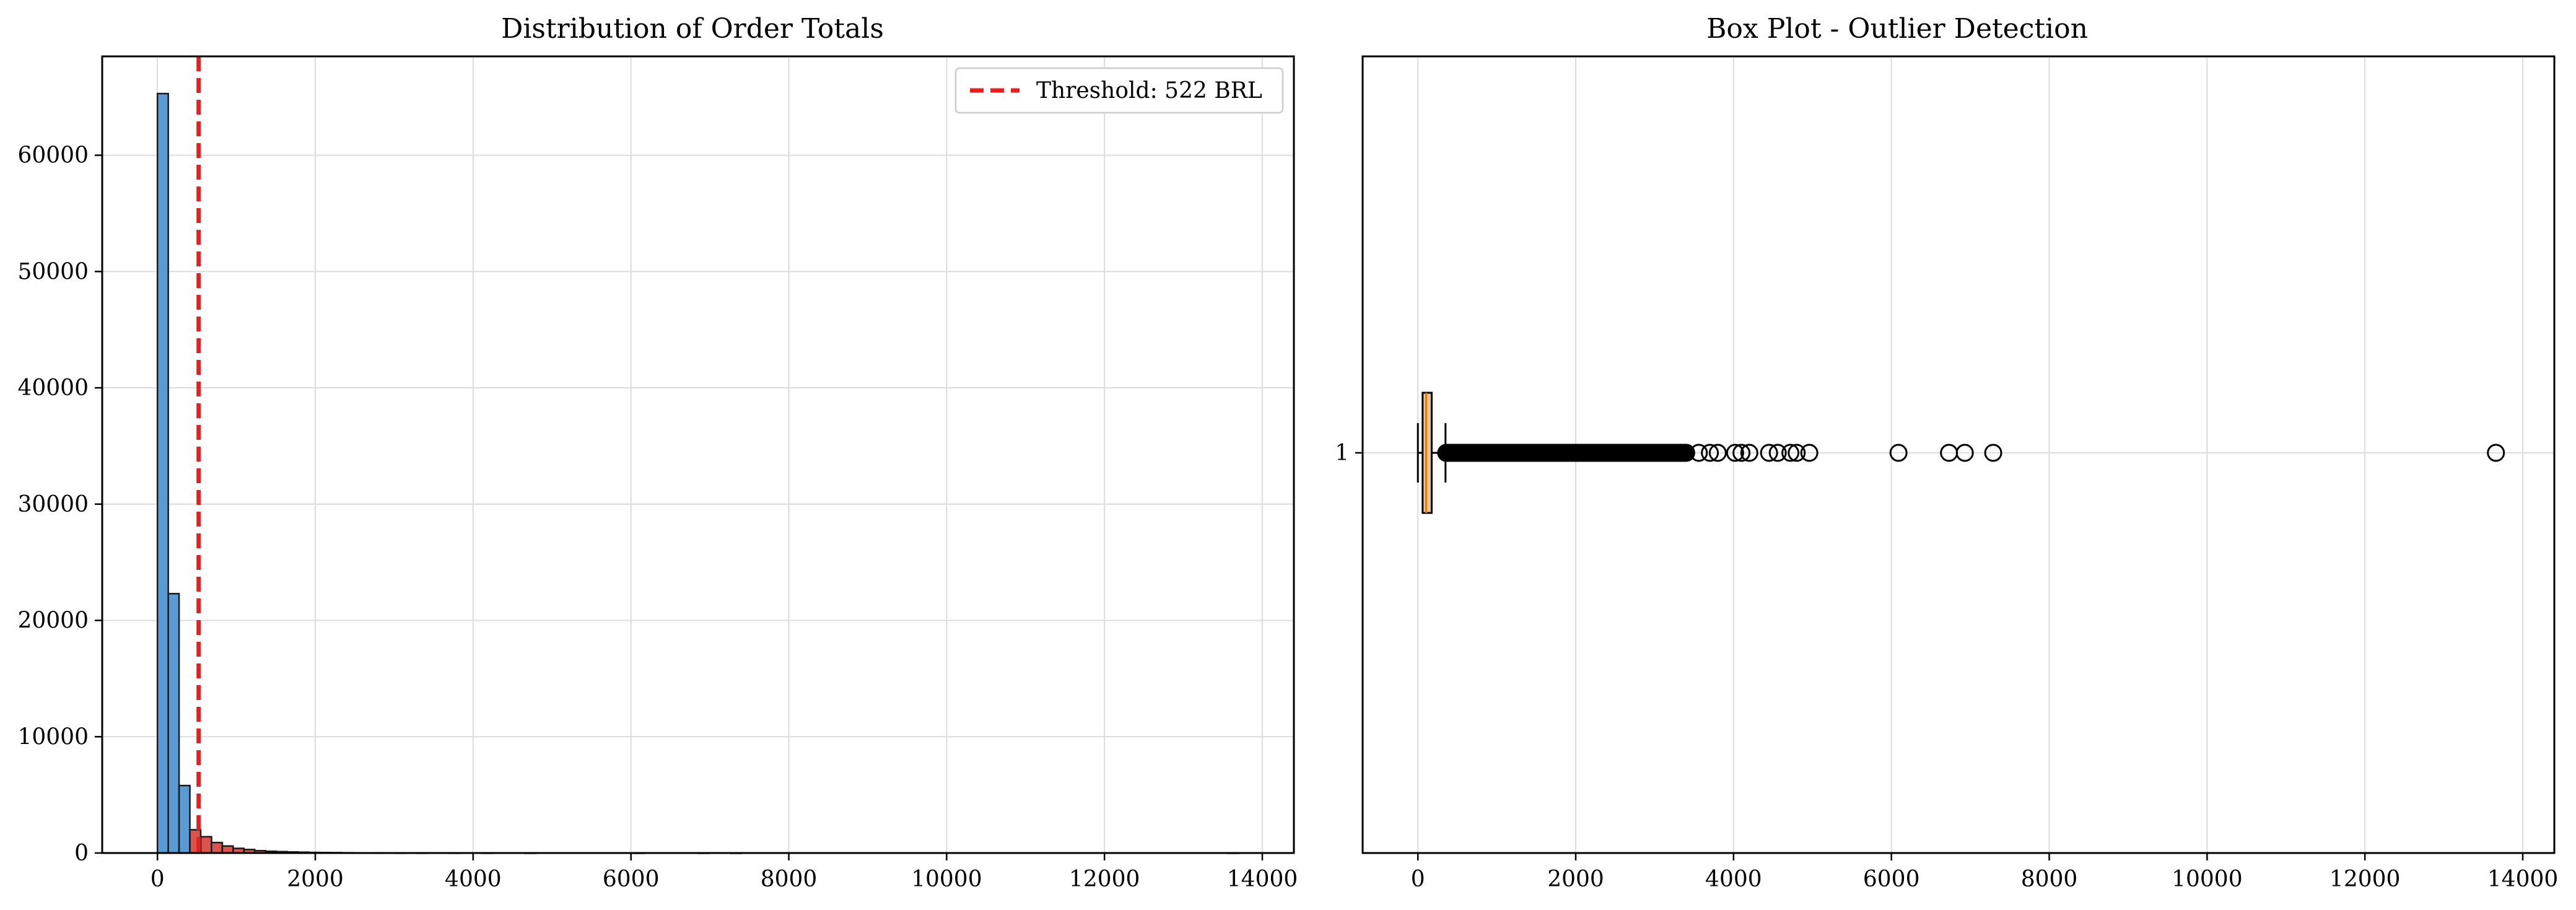  What do you see at coordinates (1427, 453) in the screenshot?
I see `boxplot-iqr-box` at bounding box center [1427, 453].